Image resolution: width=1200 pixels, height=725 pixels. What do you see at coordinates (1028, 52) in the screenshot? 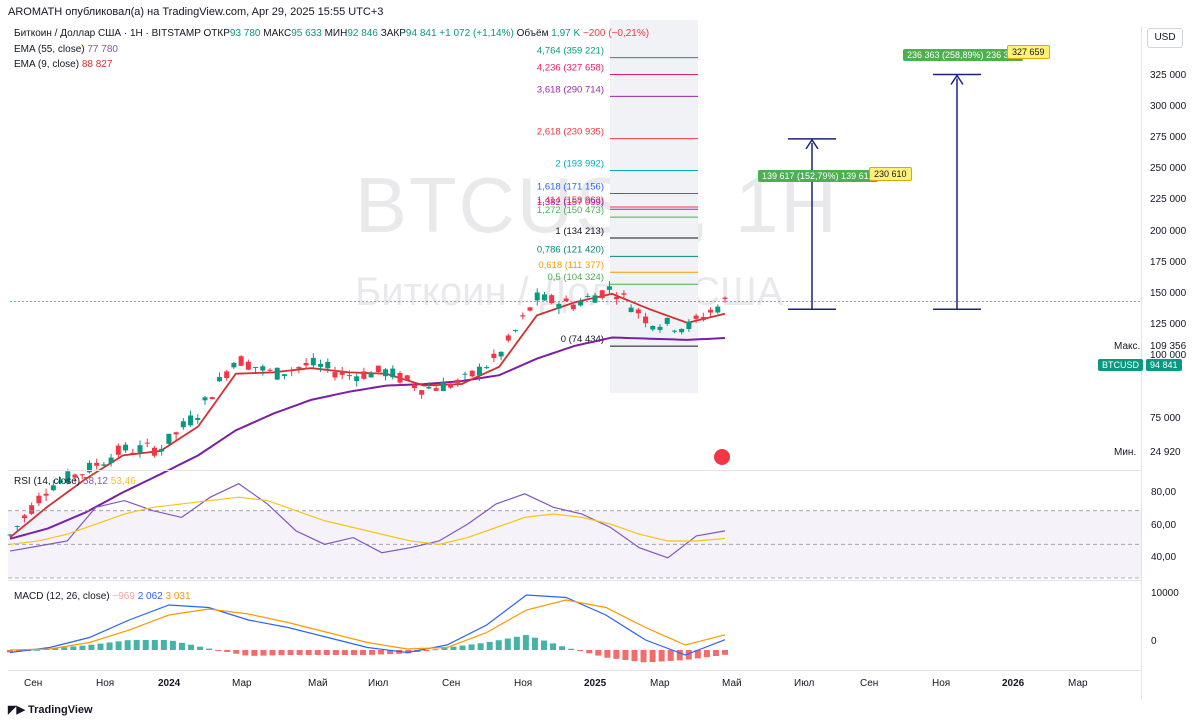
I see `projection-target-tag: 327 659` at bounding box center [1028, 52].